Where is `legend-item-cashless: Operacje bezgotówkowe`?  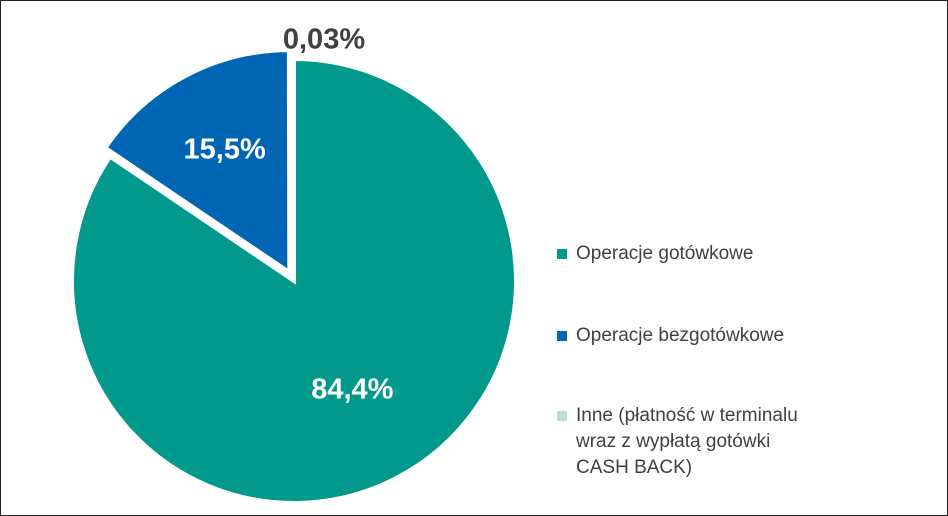 legend-item-cashless: Operacje bezgotówkowe is located at coordinates (670, 336).